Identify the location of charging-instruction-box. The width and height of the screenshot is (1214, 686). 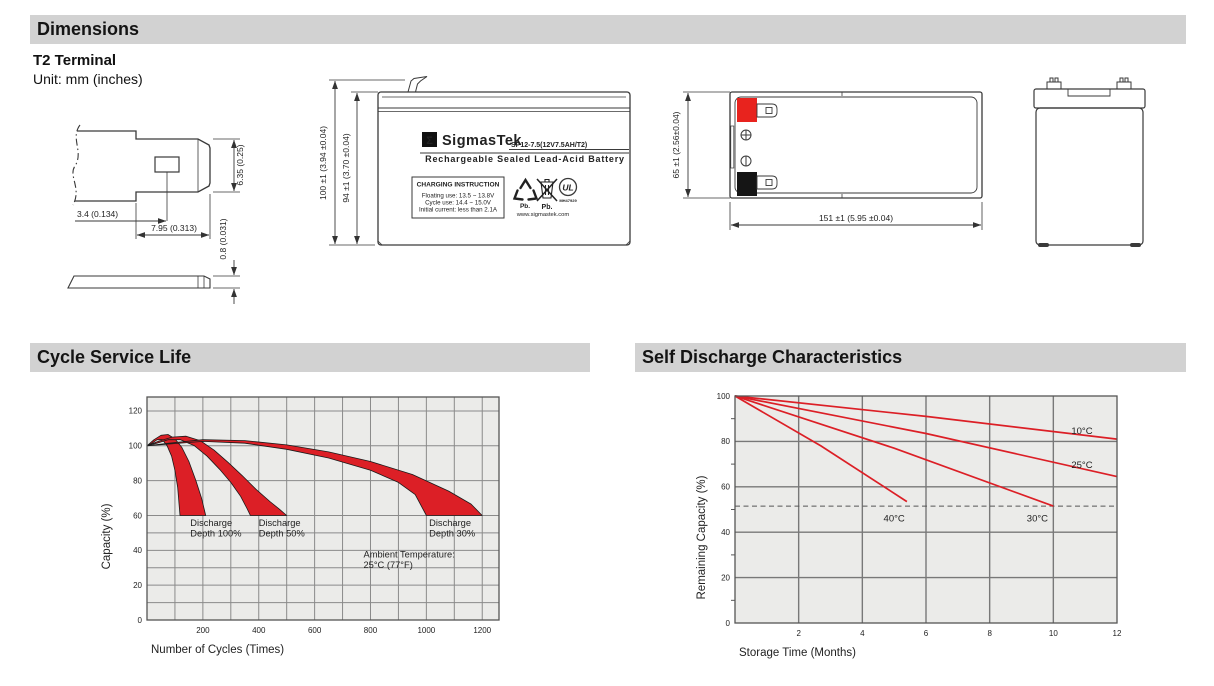
(458, 197).